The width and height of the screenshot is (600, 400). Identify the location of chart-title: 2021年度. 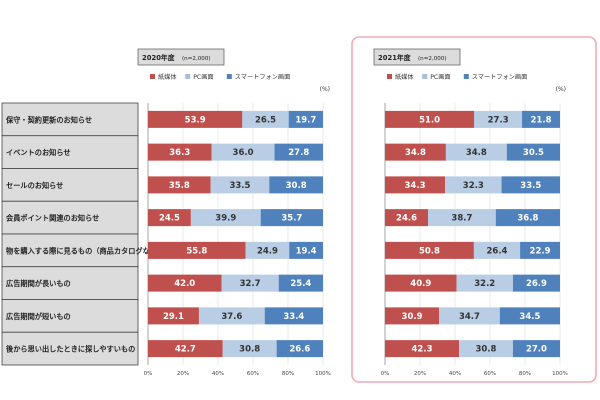
(394, 57).